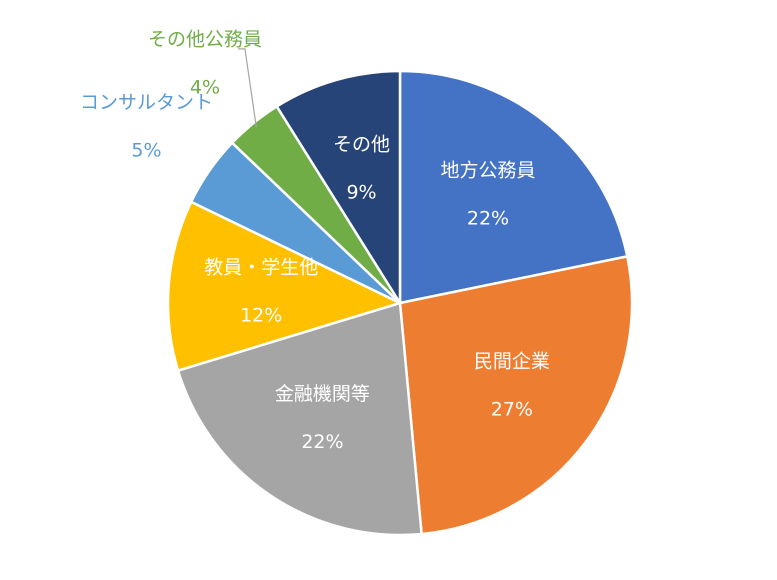 The height and width of the screenshot is (580, 777). Describe the element at coordinates (487, 171) in the screenshot. I see `slice-label: 地方公務員` at that location.